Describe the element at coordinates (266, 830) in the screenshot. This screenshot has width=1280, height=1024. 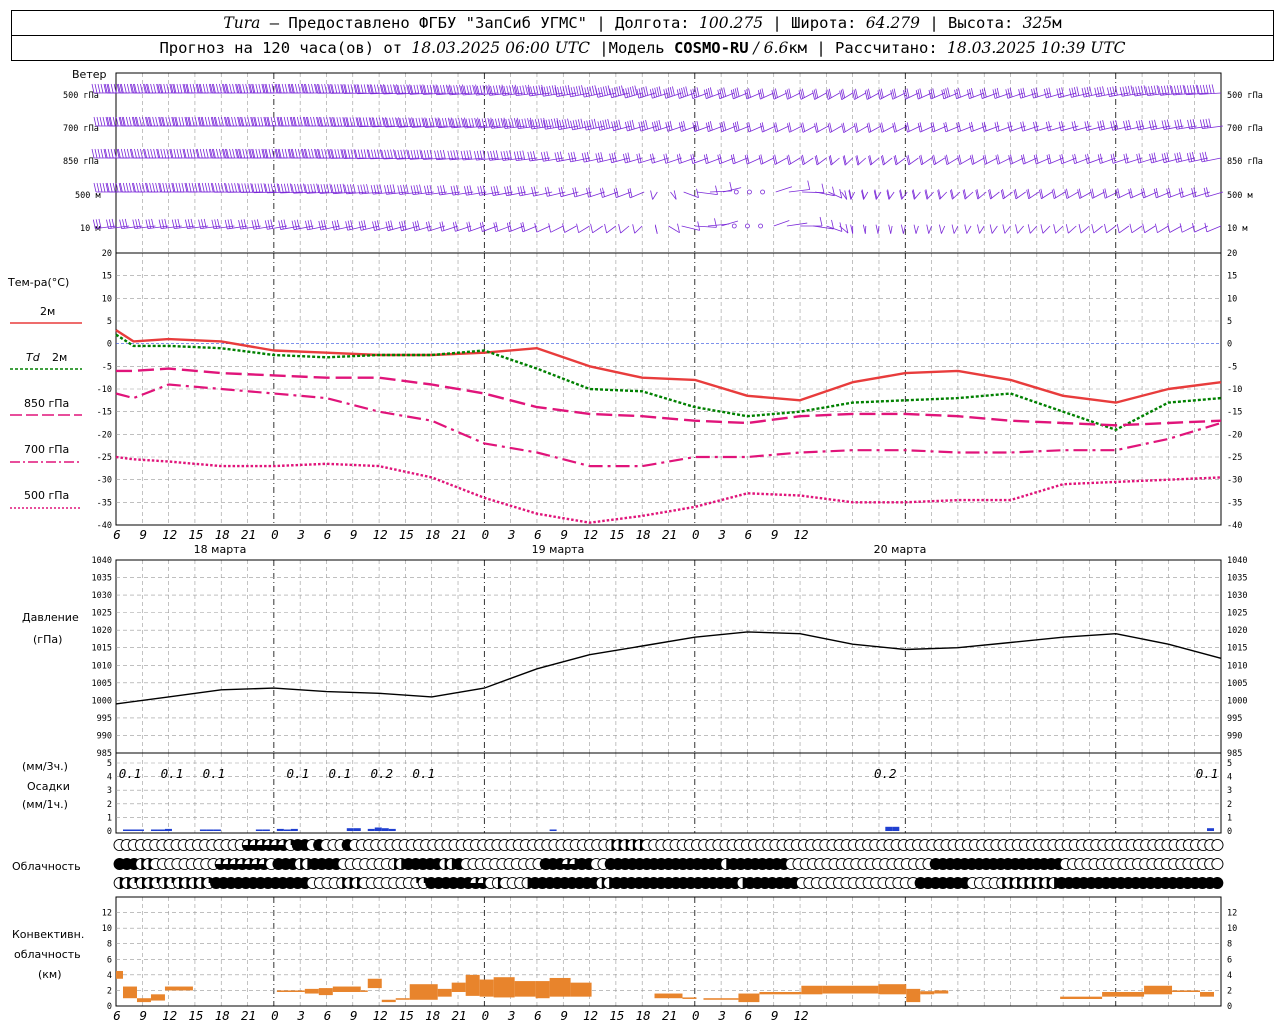
I see `precip-bar` at that location.